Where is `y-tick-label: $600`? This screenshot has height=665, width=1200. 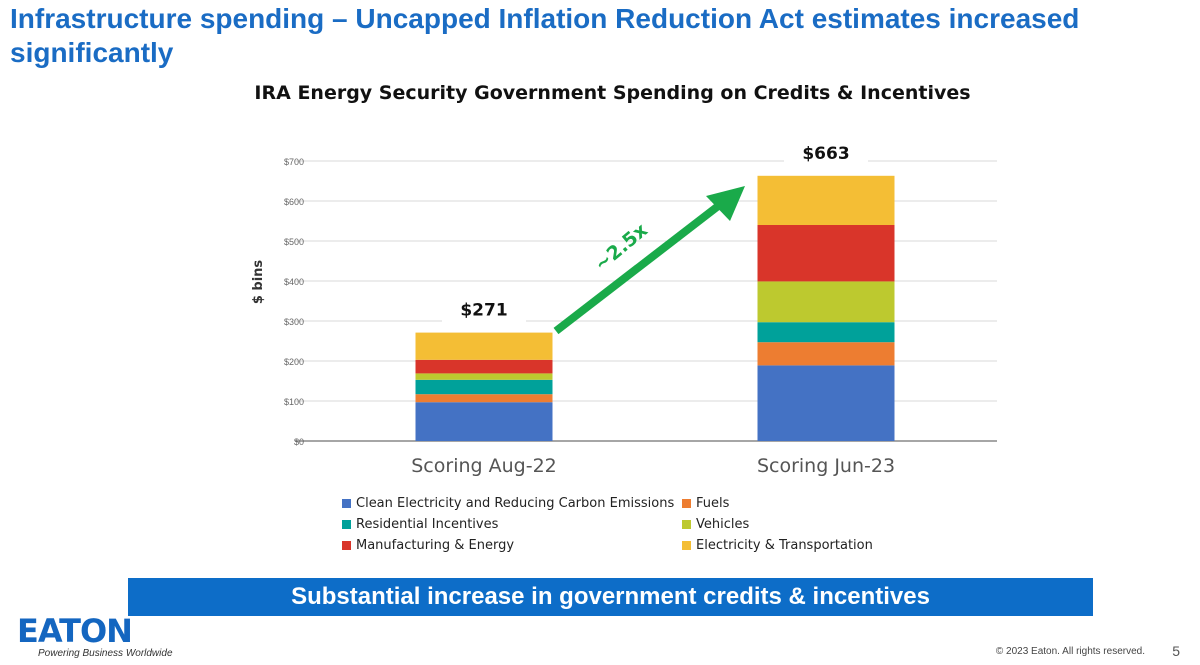
y-tick-label: $600 is located at coordinates (294, 202).